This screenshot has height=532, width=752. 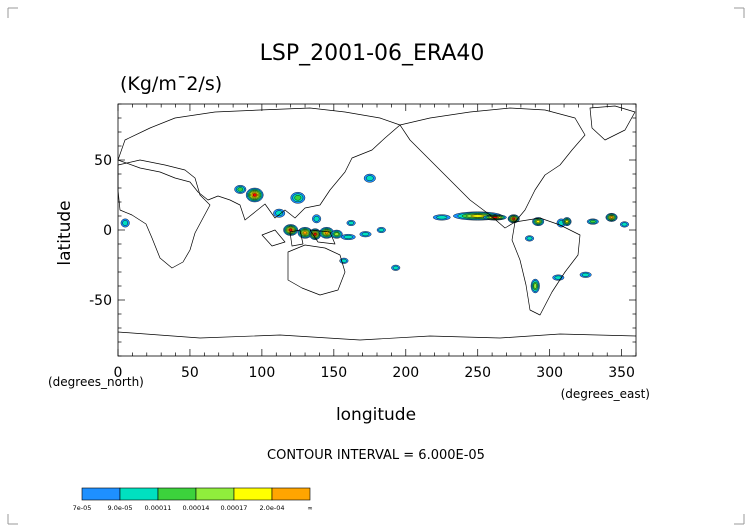 What do you see at coordinates (103, 161) in the screenshot?
I see `y-tick-label: 50` at bounding box center [103, 161].